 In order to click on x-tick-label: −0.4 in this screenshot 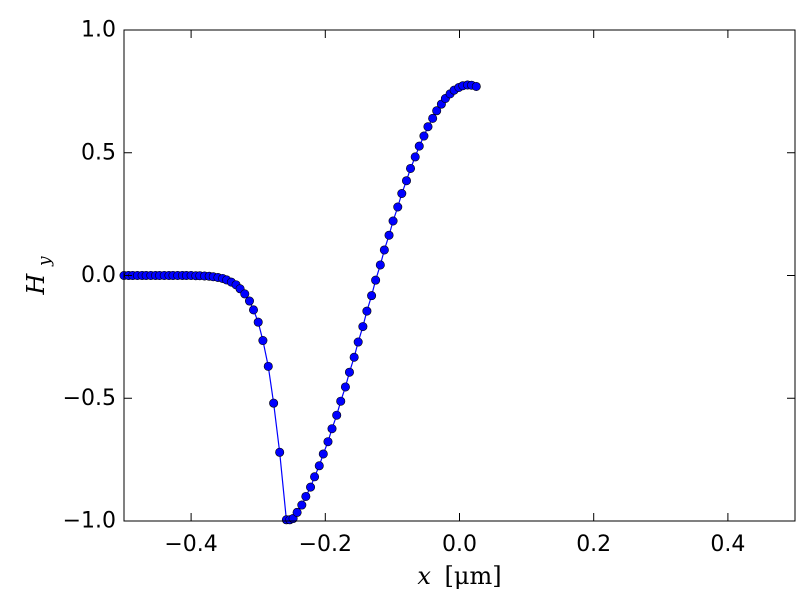, I will do `click(190, 544)`.